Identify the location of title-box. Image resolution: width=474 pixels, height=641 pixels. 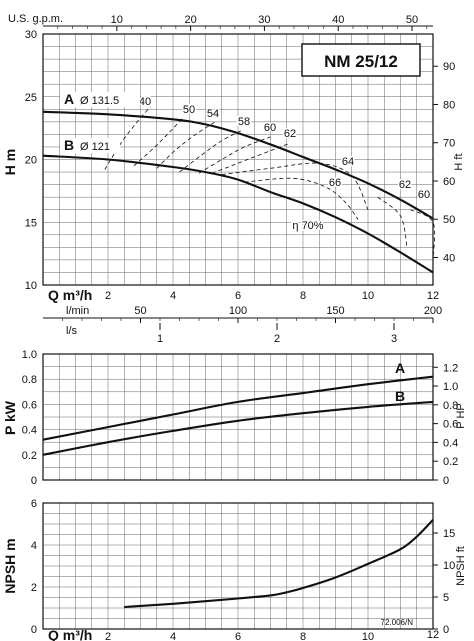
(361, 60).